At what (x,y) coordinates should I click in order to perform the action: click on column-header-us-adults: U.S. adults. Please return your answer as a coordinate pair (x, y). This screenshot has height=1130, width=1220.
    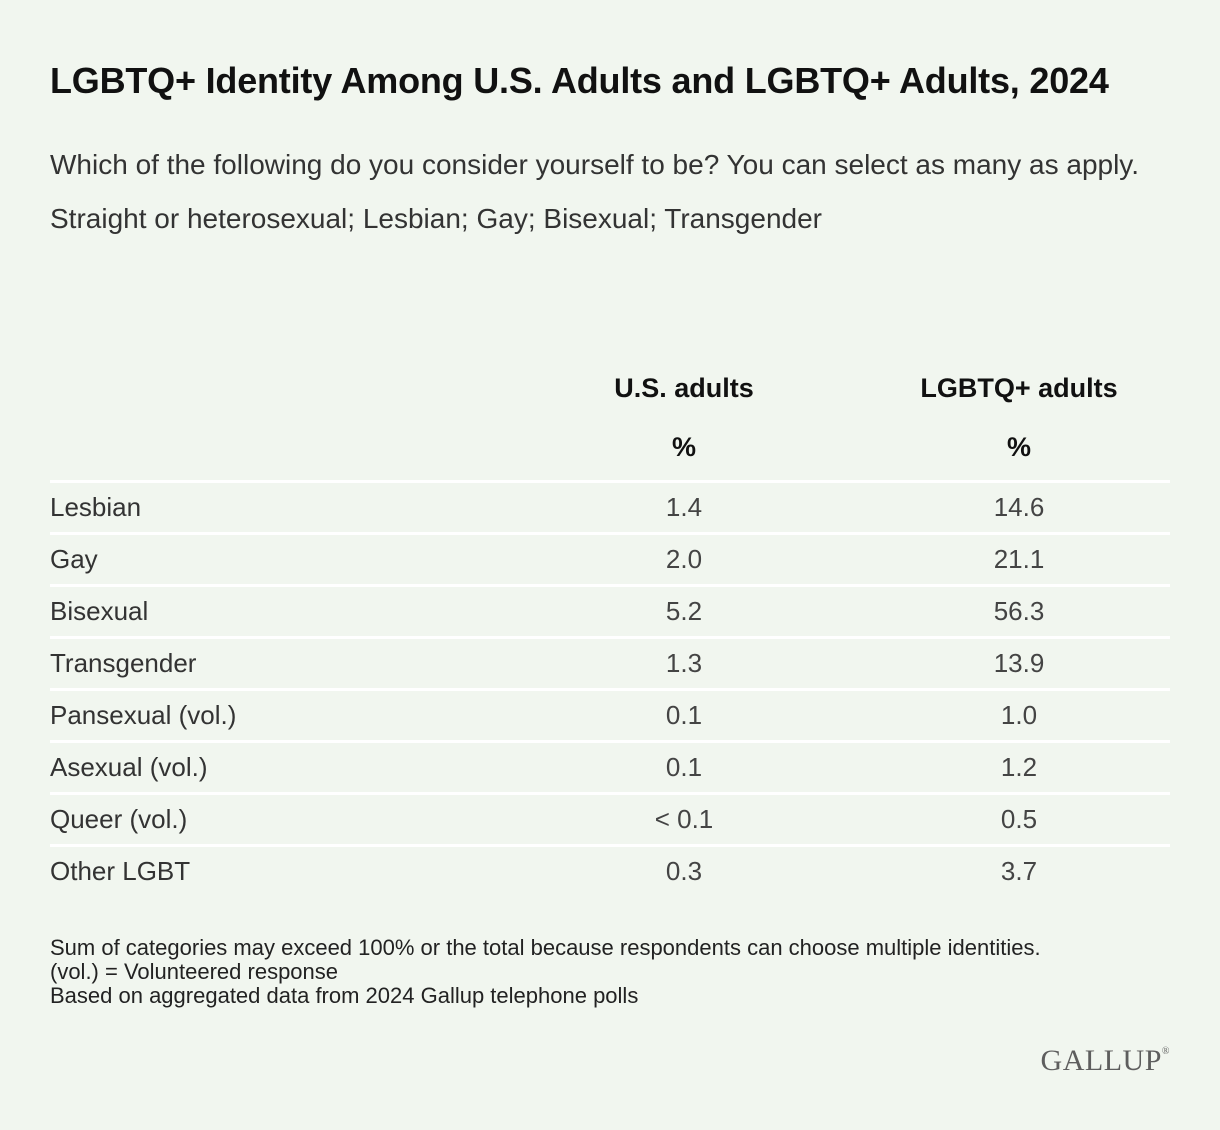
    Looking at the image, I should click on (684, 387).